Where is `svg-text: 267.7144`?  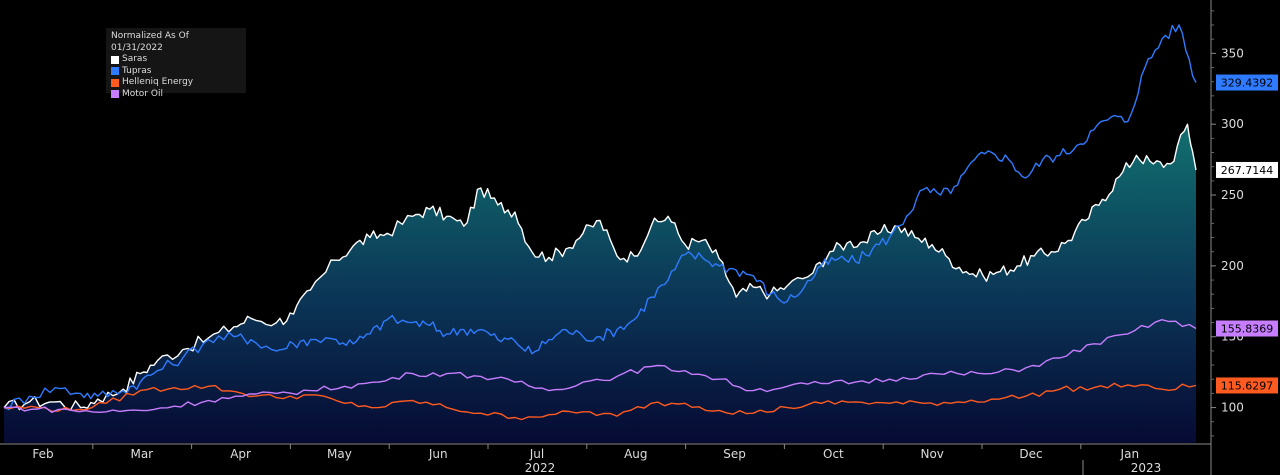 svg-text: 267.7144 is located at coordinates (1247, 170).